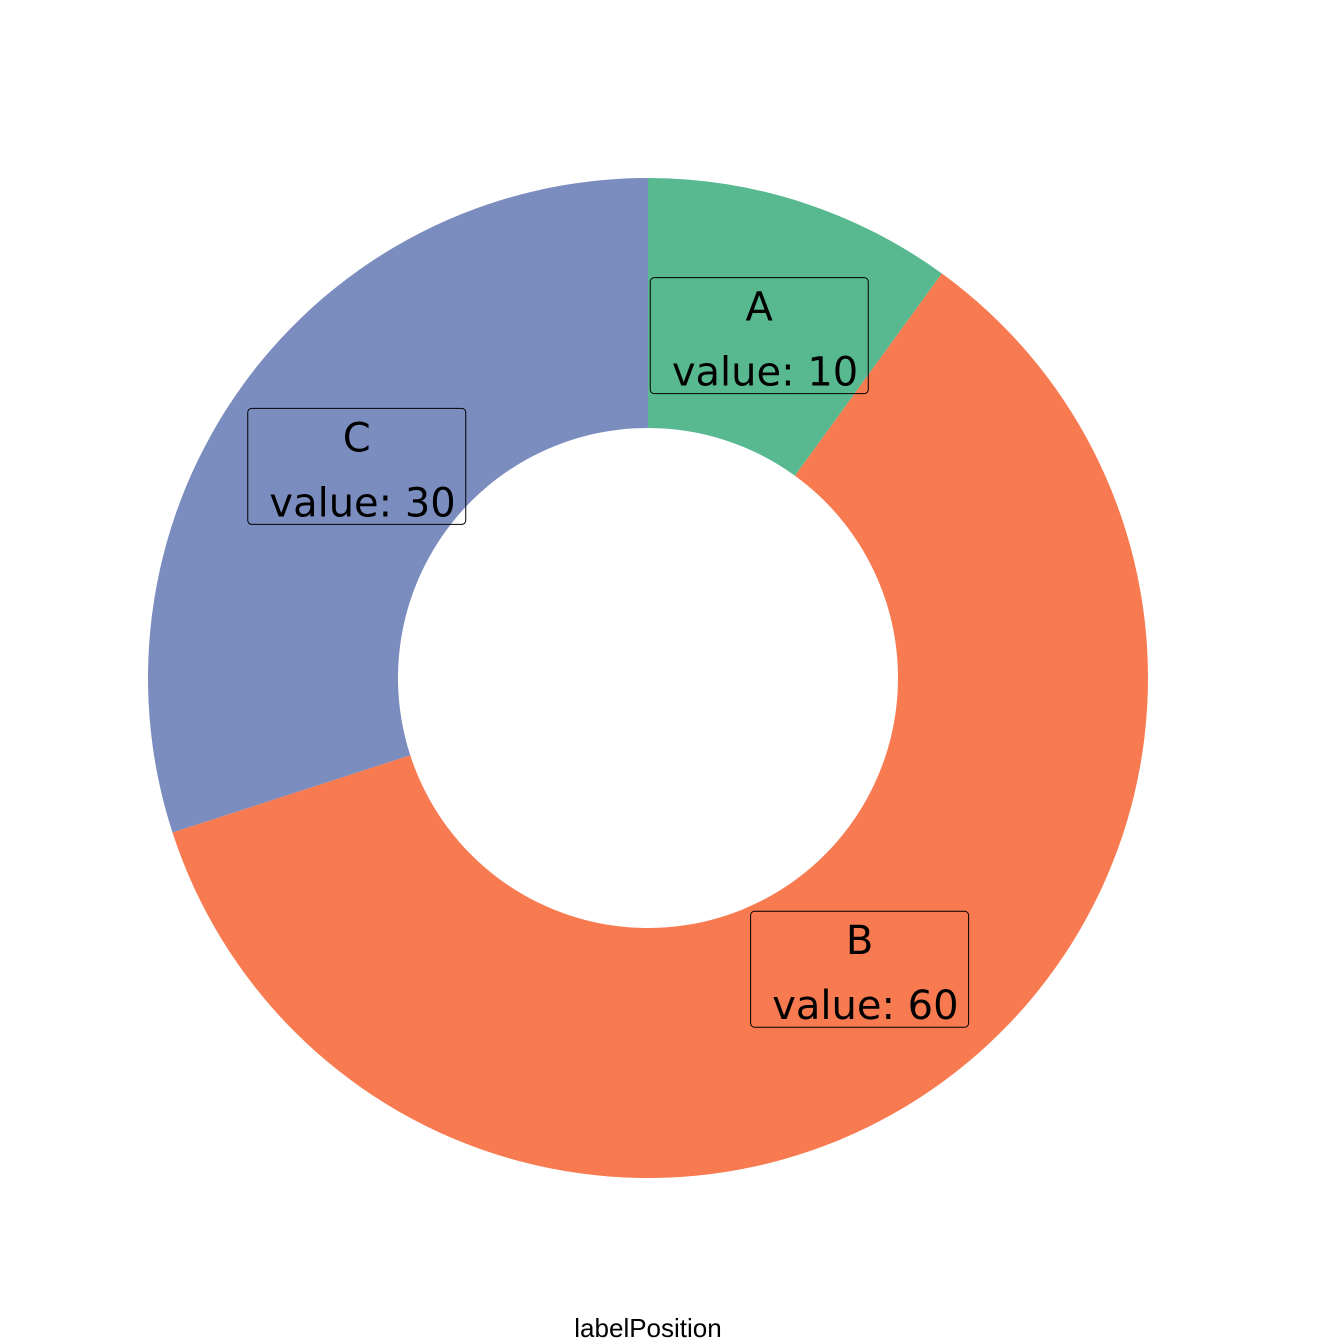 This screenshot has width=1344, height=1344. What do you see at coordinates (760, 308) in the screenshot?
I see `label-category-a: A` at bounding box center [760, 308].